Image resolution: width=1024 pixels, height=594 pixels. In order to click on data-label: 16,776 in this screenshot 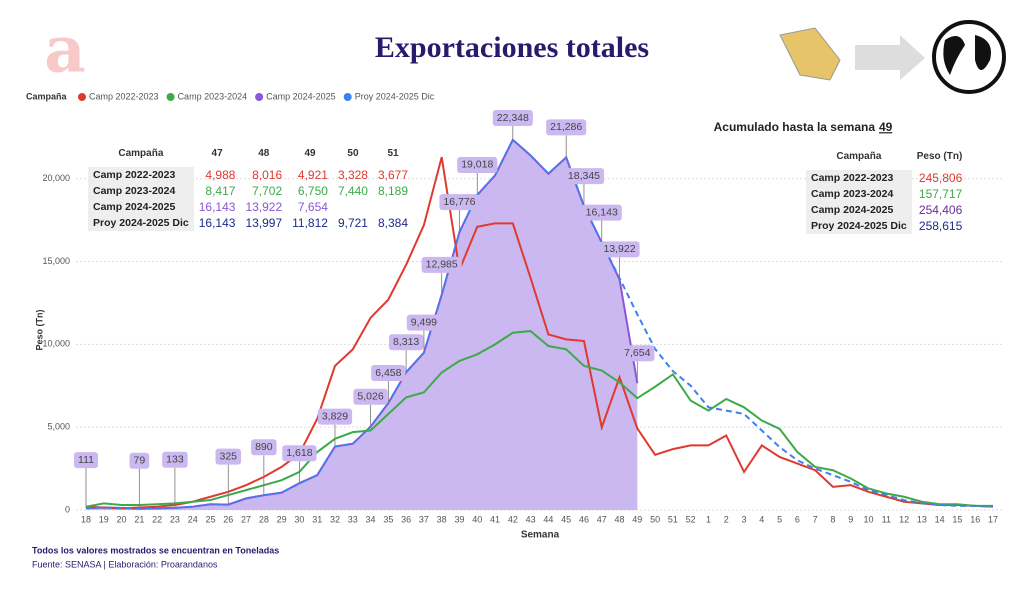, I will do `click(459, 202)`.